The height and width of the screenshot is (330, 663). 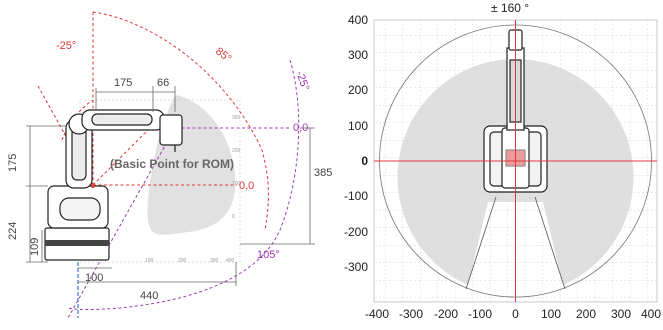 I want to click on basic-point-caption: (Basic Point for ROM), so click(x=172, y=164).